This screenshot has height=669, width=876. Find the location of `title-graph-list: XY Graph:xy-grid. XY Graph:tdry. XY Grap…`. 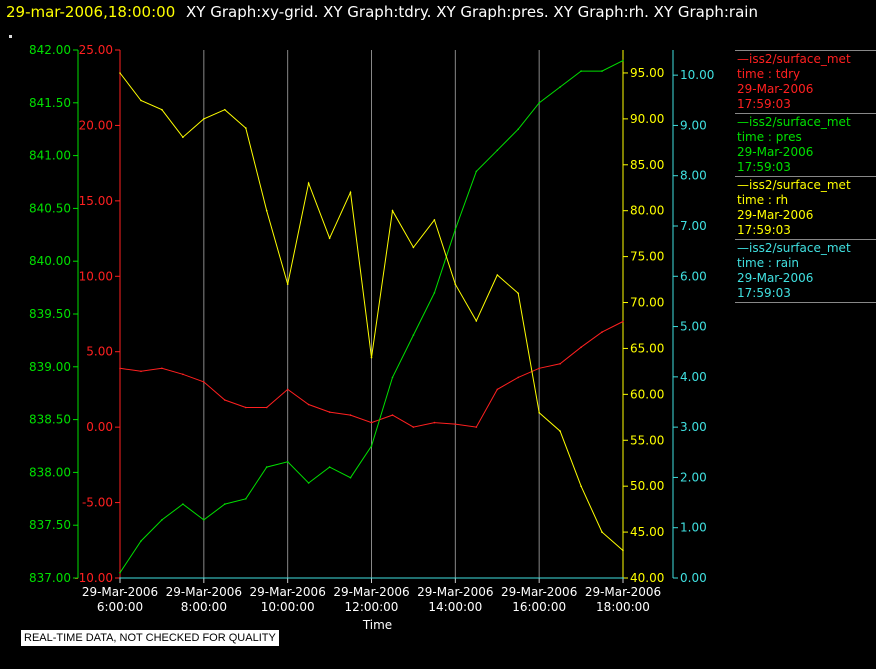

title-graph-list: XY Graph:xy-grid. XY Graph:tdry. XY Grap… is located at coordinates (472, 12).